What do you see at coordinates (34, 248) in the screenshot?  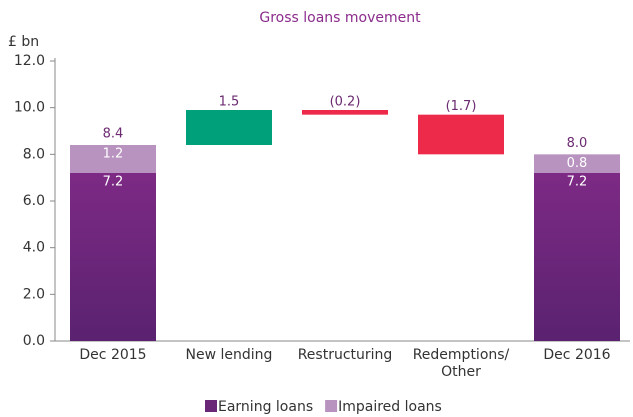 I see `y-tick-label: 4.0` at bounding box center [34, 248].